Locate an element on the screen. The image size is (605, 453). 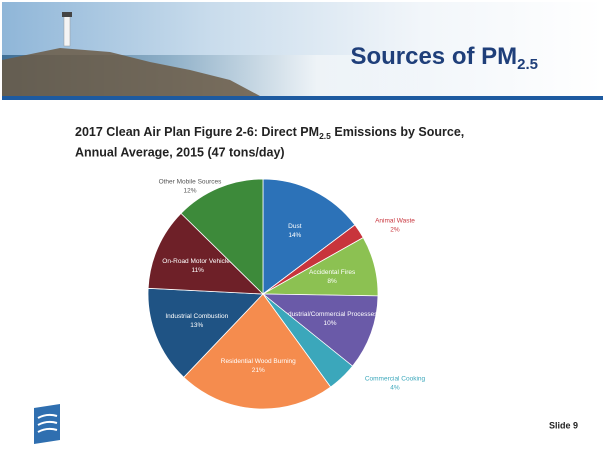
slice-value-label: 8% is located at coordinates (332, 281).